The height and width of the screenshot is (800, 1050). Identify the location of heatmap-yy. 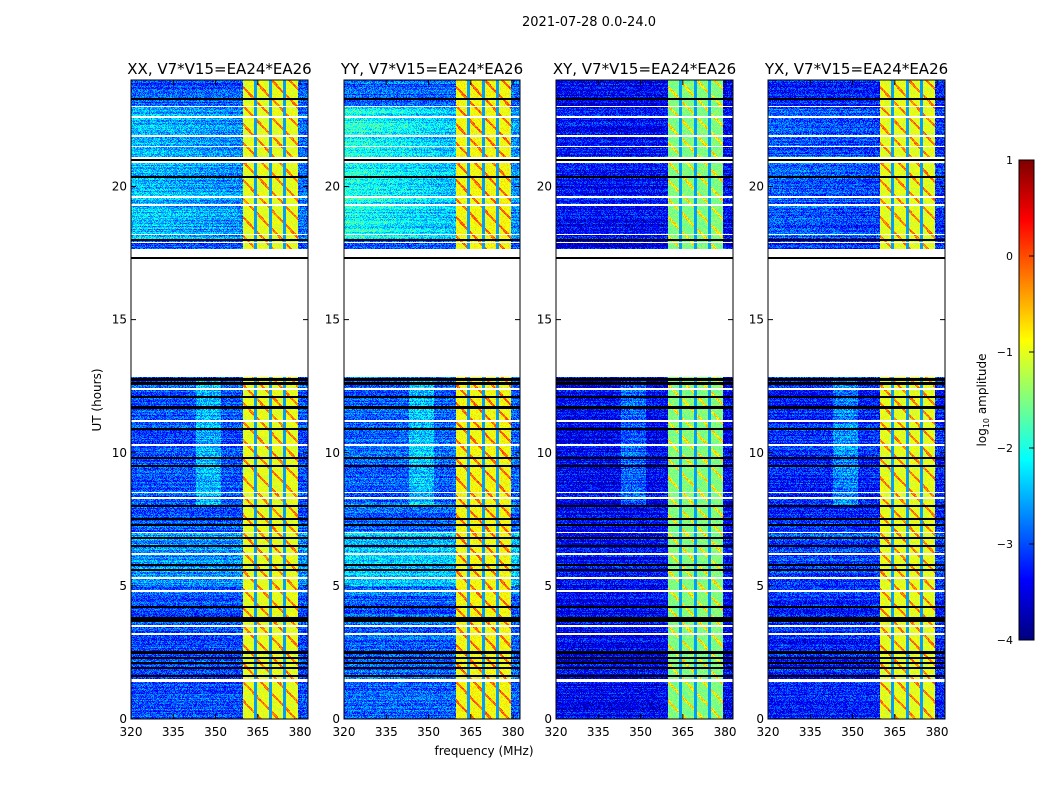
(432, 399).